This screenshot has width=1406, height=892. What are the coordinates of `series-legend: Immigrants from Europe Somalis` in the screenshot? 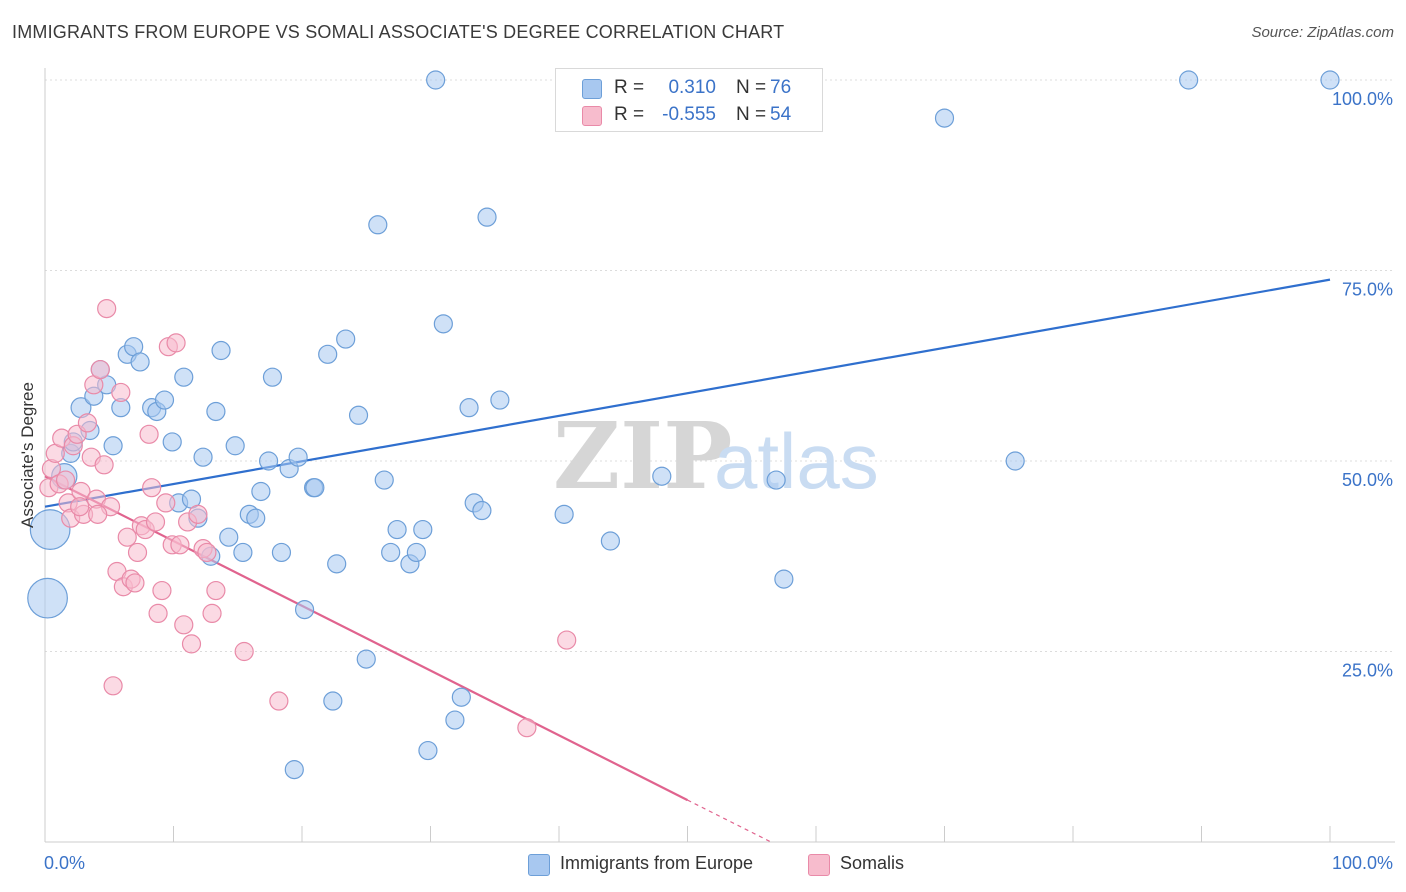 It's located at (703, 865).